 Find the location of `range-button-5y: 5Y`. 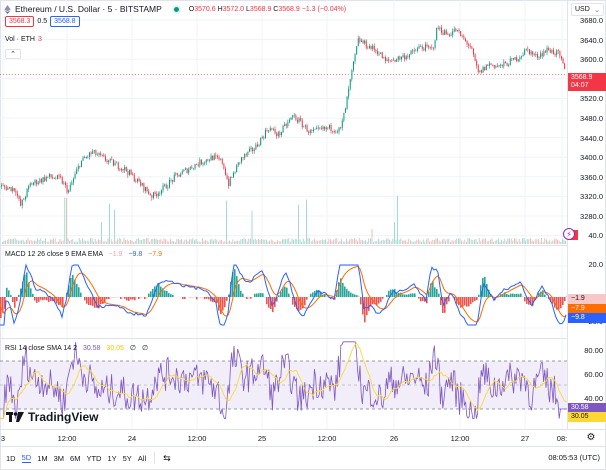

range-button-5y: 5Y is located at coordinates (127, 458).